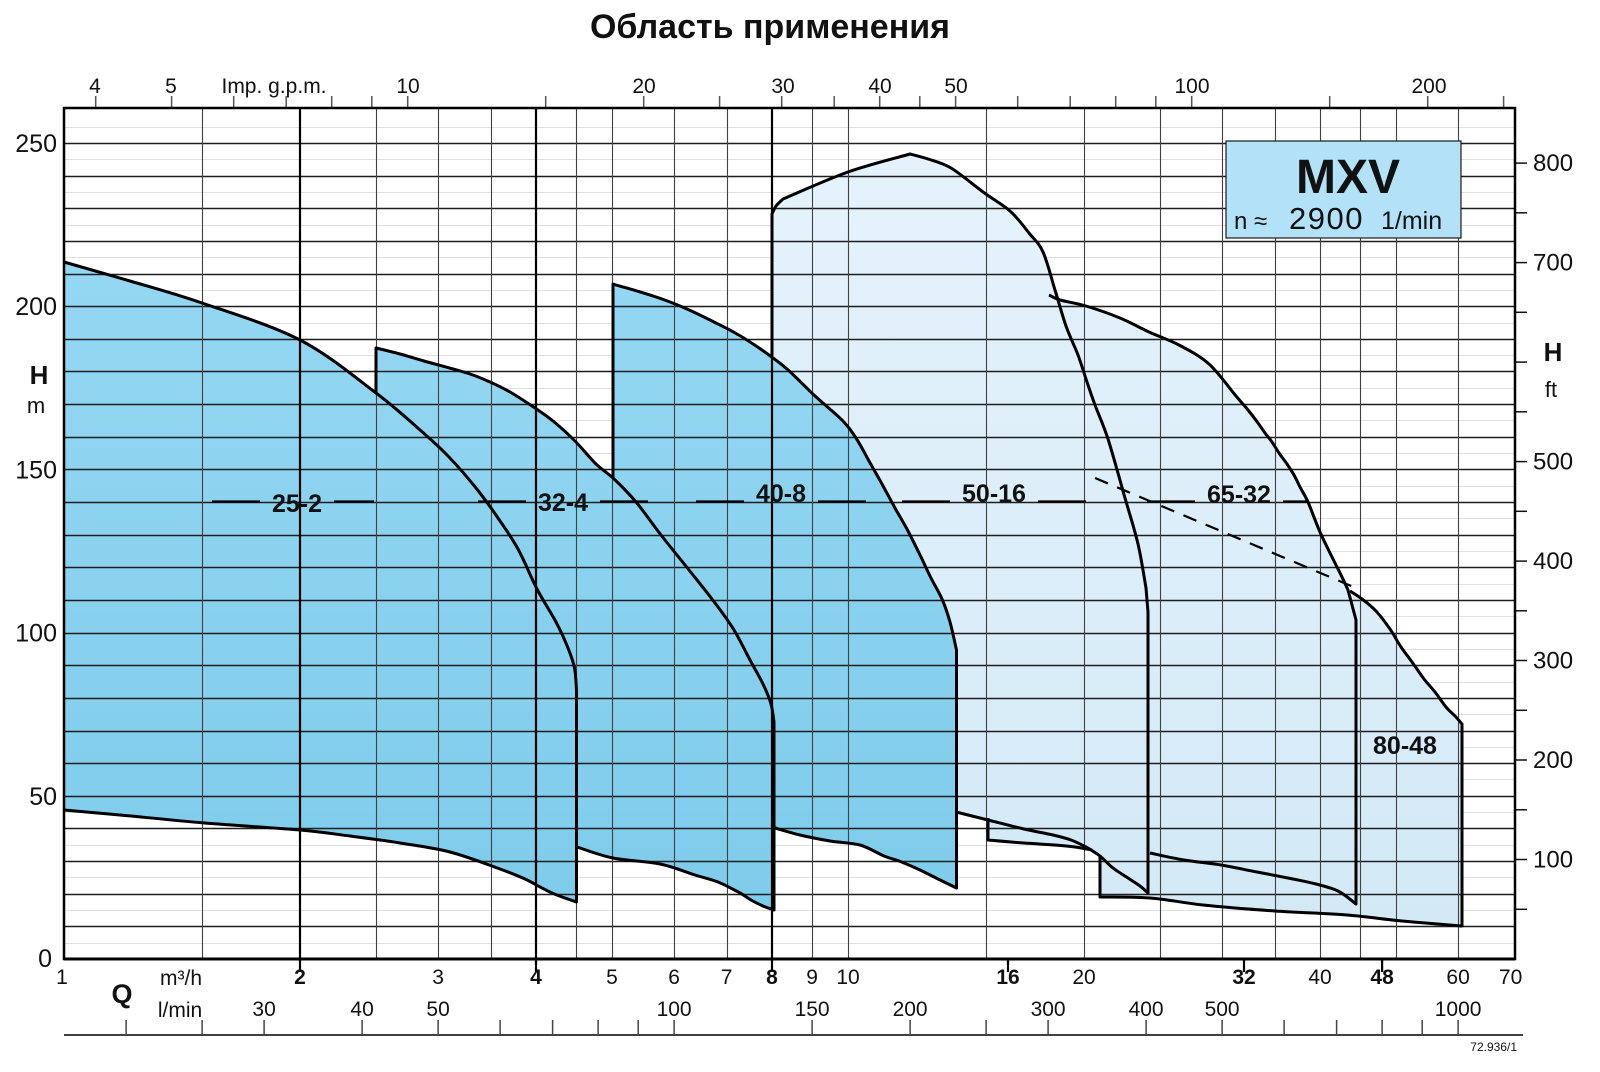 The height and width of the screenshot is (1072, 1600). What do you see at coordinates (45, 959) in the screenshot?
I see `svg-text: 0` at bounding box center [45, 959].